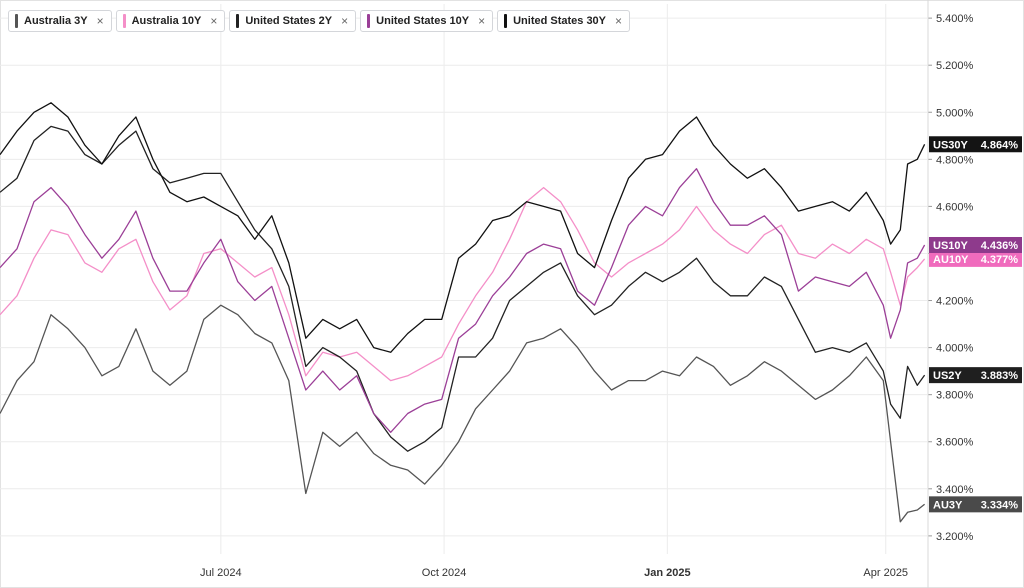 This screenshot has height=588, width=1024. What do you see at coordinates (951, 246) in the screenshot?
I see `badge-series-code: US10Y` at bounding box center [951, 246].